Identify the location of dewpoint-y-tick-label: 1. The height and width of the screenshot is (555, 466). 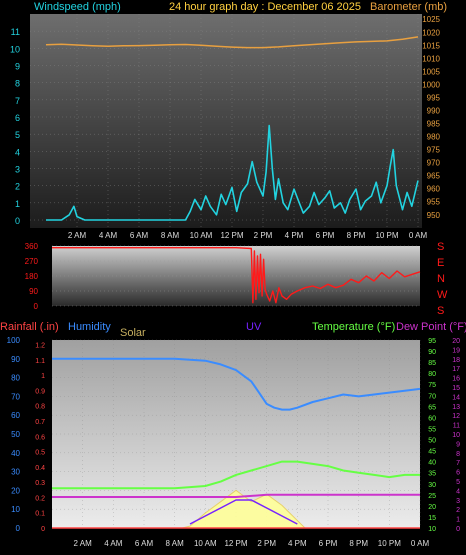
(458, 520).